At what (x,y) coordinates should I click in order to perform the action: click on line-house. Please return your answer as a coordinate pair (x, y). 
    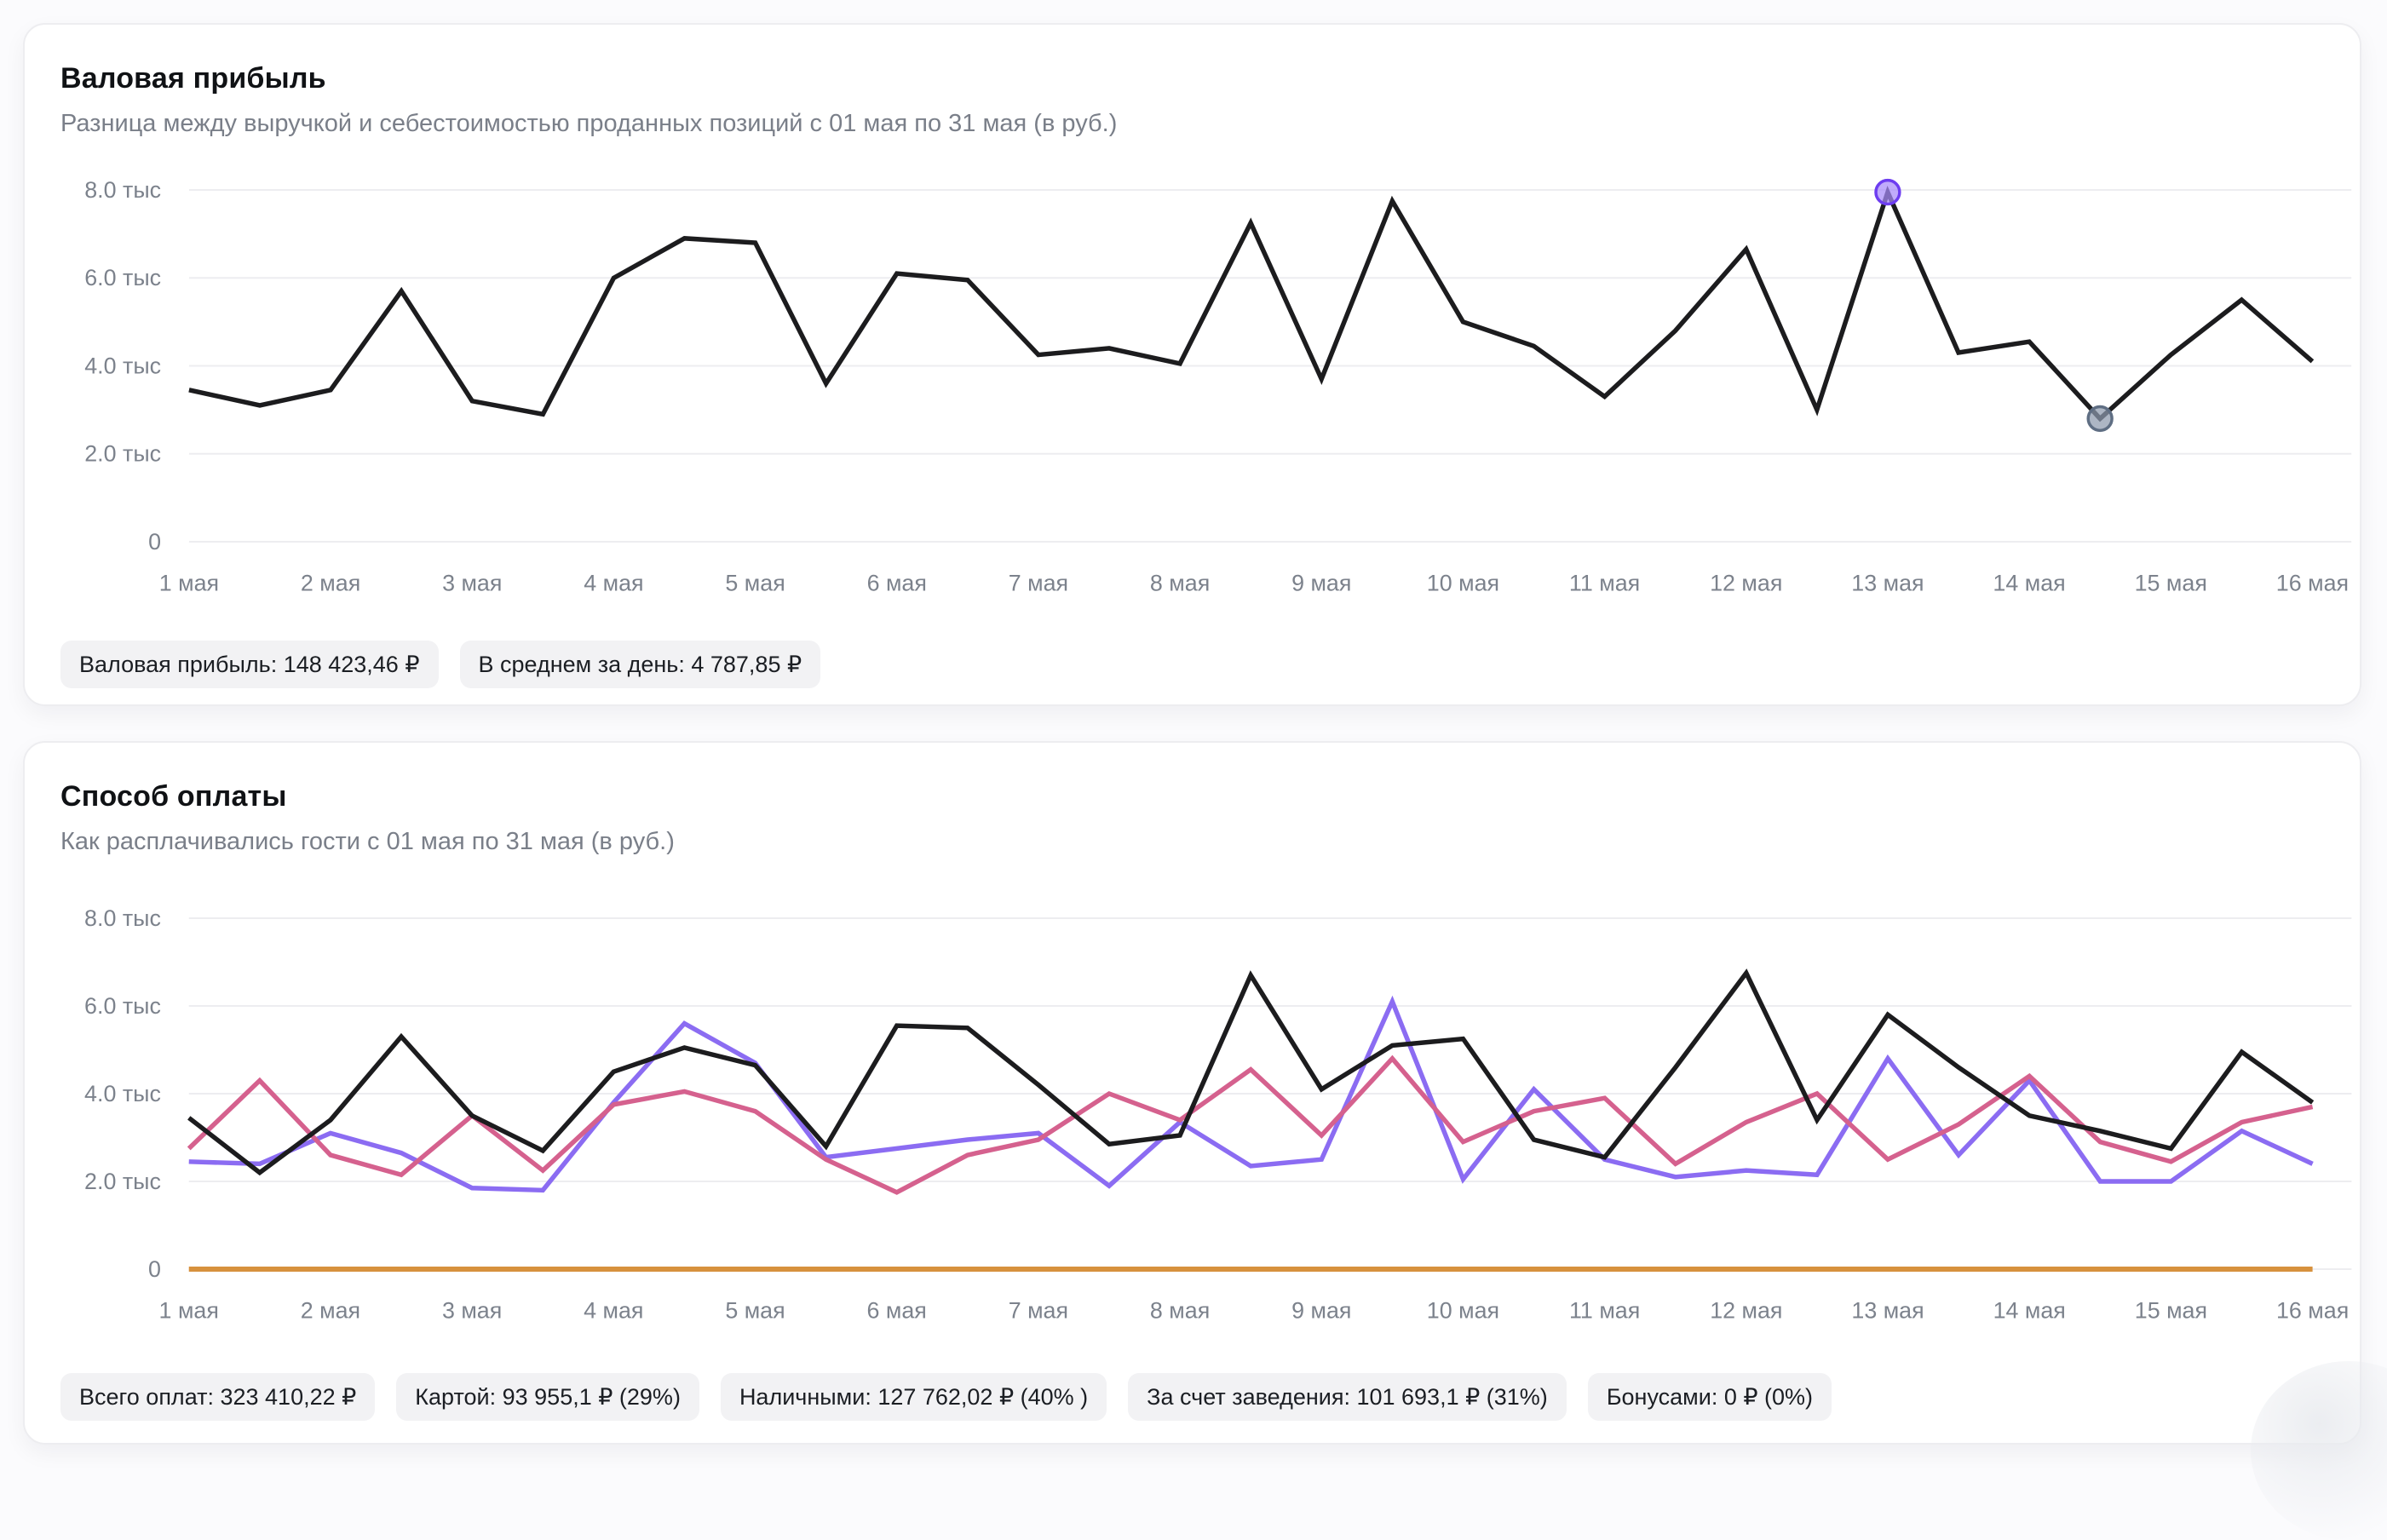
    Looking at the image, I should click on (1250, 1124).